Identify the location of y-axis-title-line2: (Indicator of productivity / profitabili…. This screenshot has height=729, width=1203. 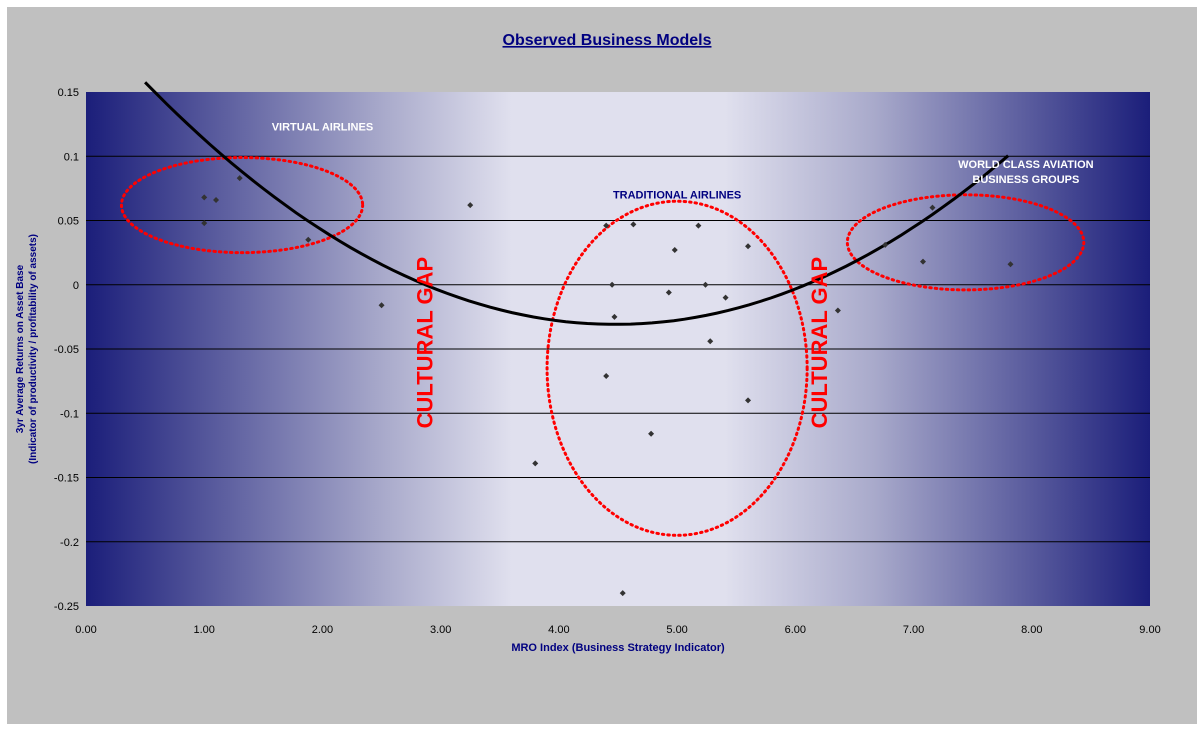
(33, 349).